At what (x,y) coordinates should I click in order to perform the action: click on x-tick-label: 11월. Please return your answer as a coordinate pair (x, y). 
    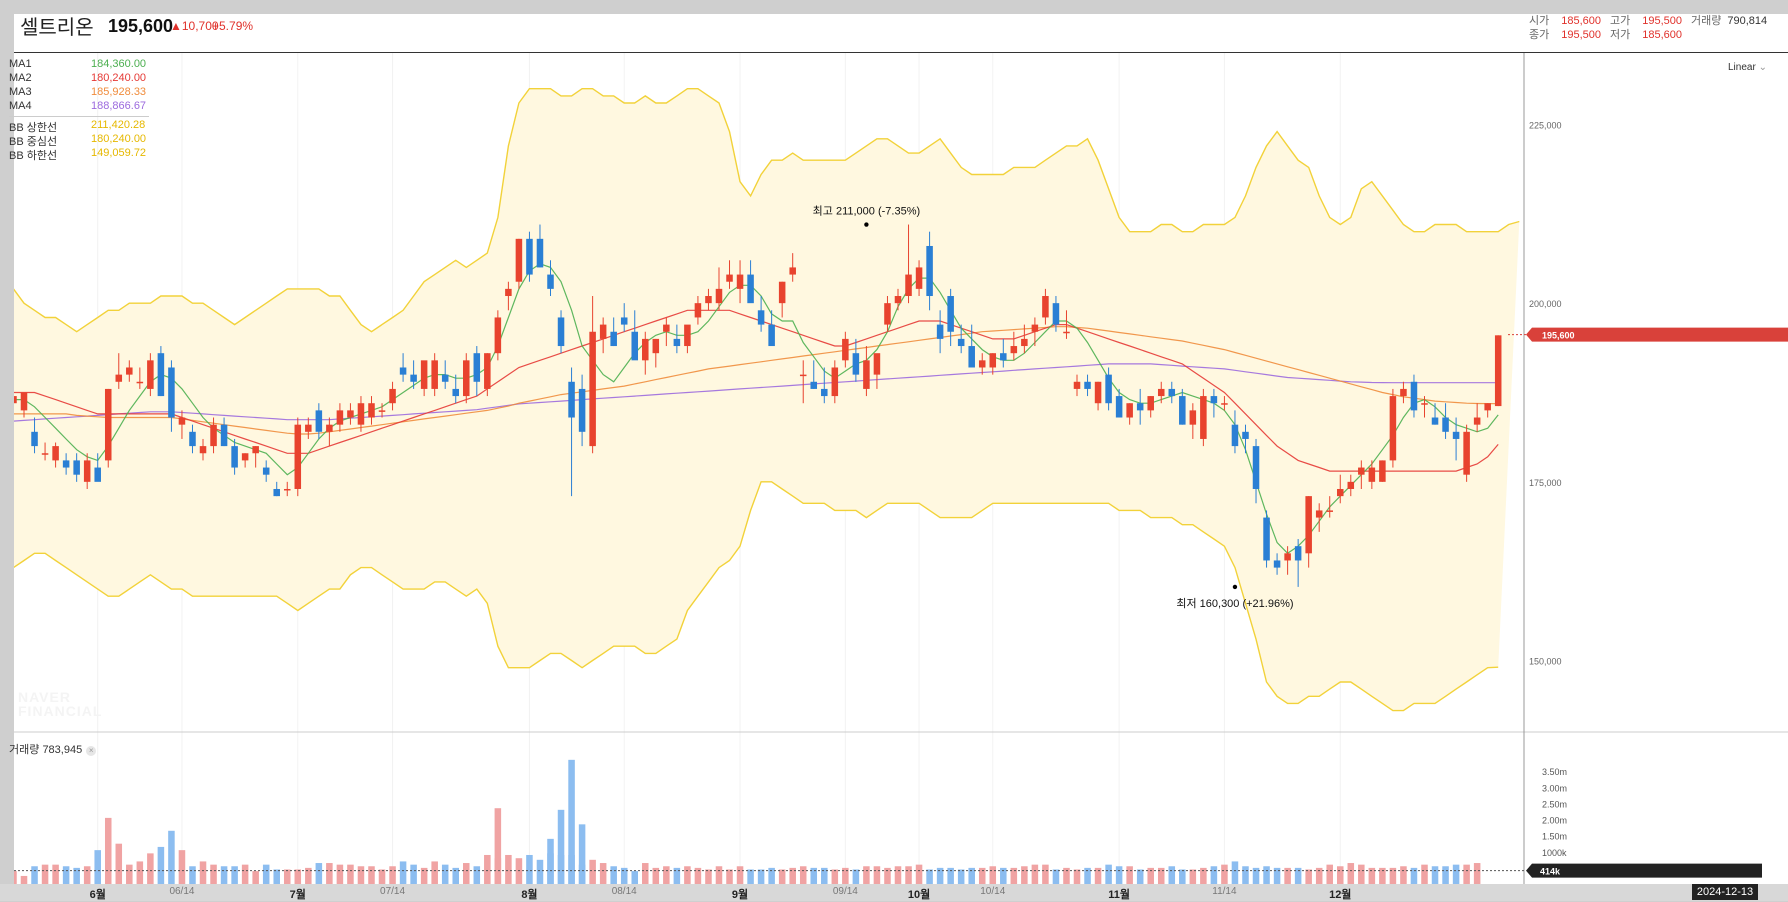
    Looking at the image, I should click on (1119, 895).